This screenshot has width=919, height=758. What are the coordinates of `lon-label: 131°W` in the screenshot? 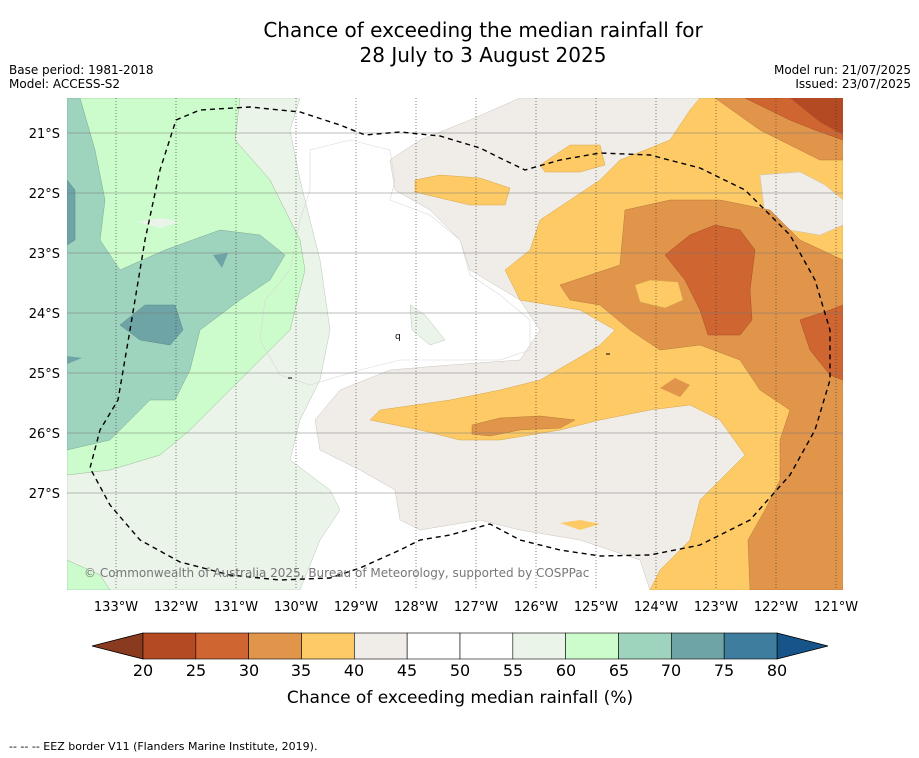 It's located at (236, 607).